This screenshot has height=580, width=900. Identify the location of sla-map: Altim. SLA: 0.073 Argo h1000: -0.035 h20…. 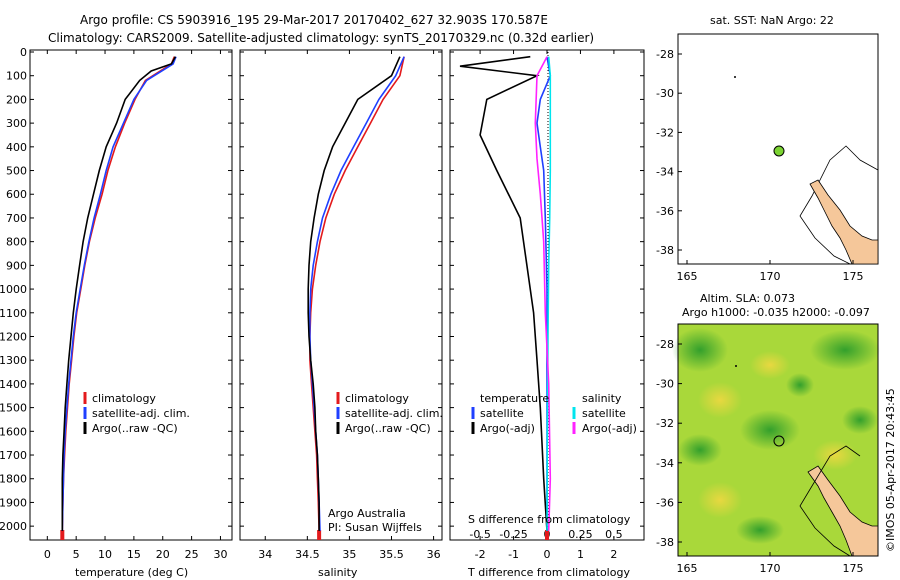
(768, 433).